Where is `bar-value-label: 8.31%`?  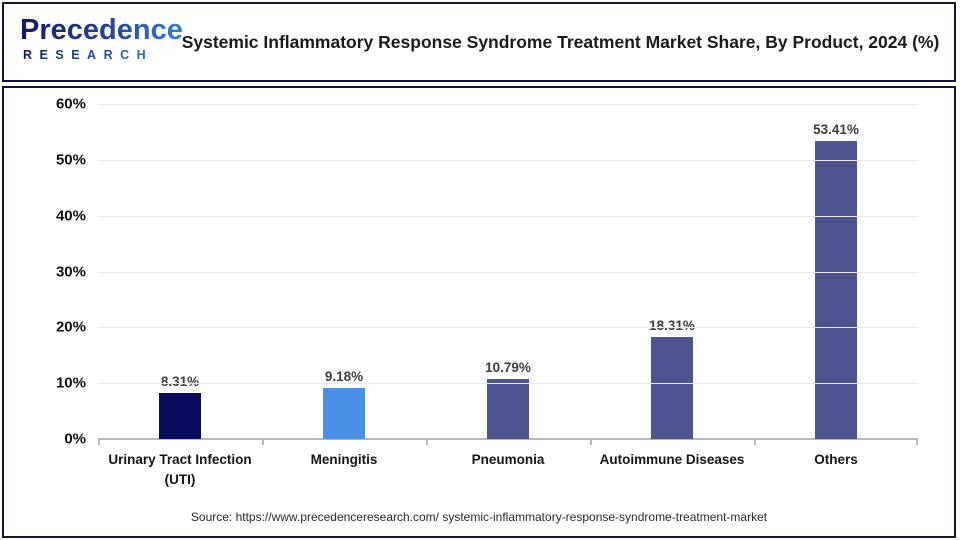
bar-value-label: 8.31% is located at coordinates (180, 381).